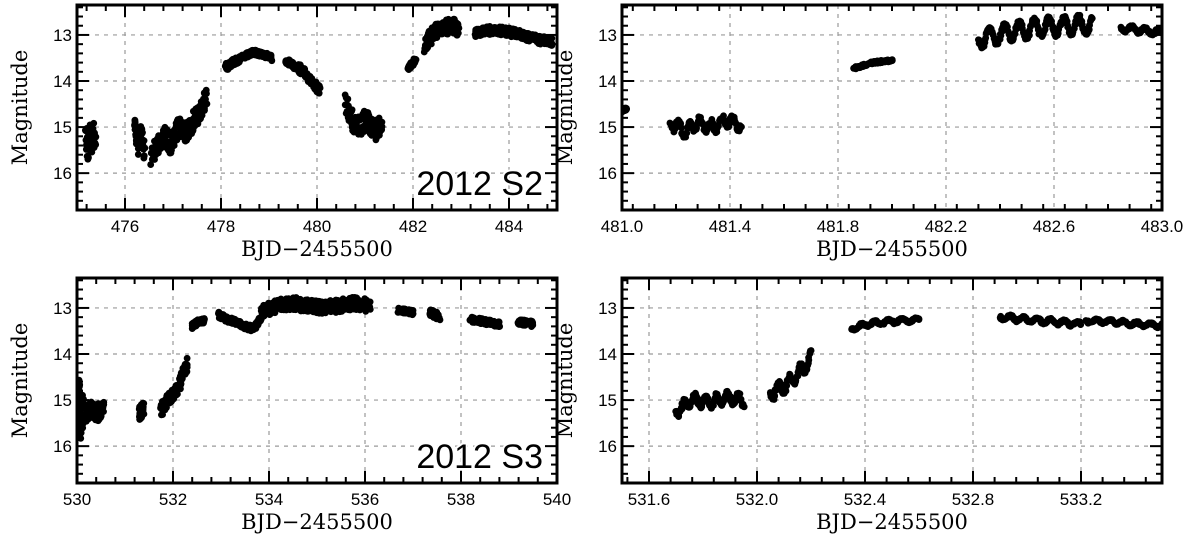 The width and height of the screenshot is (1204, 544). Describe the element at coordinates (973, 499) in the screenshot. I see `x-tick-label: 532.8` at that location.